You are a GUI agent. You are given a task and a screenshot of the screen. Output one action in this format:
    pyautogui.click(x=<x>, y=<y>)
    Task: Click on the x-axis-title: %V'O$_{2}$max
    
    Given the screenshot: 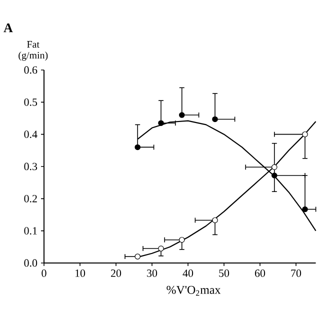 What is the action you would take?
    pyautogui.click(x=193, y=291)
    